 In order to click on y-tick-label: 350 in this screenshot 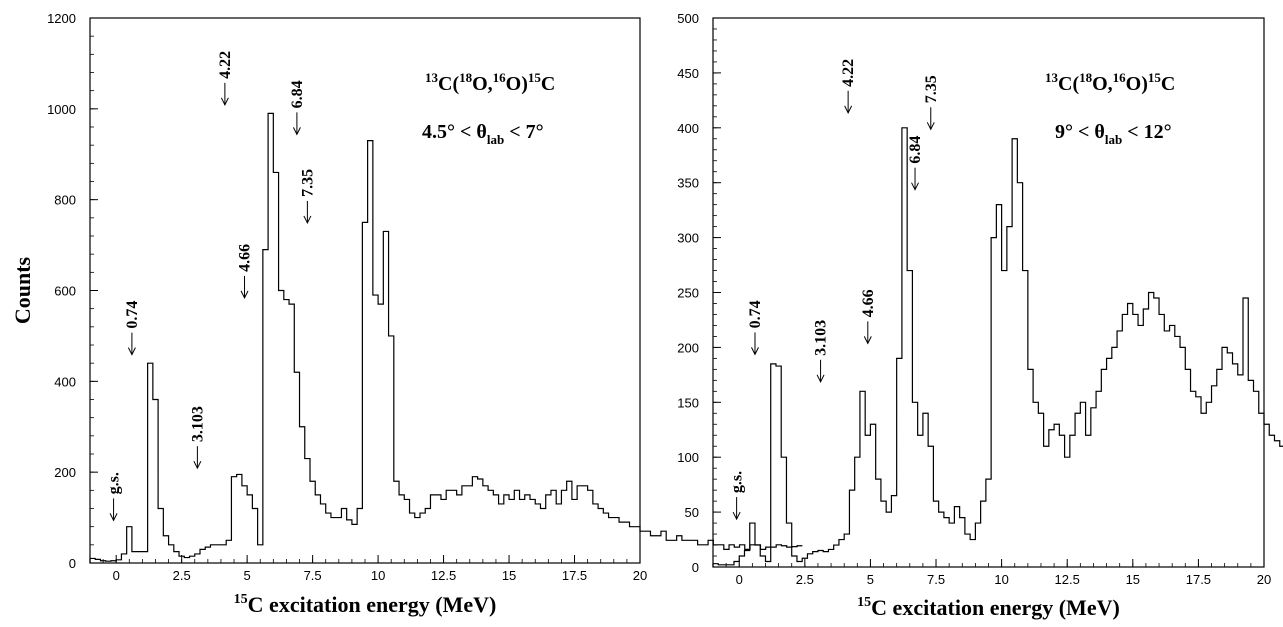, I will do `click(688, 183)`.